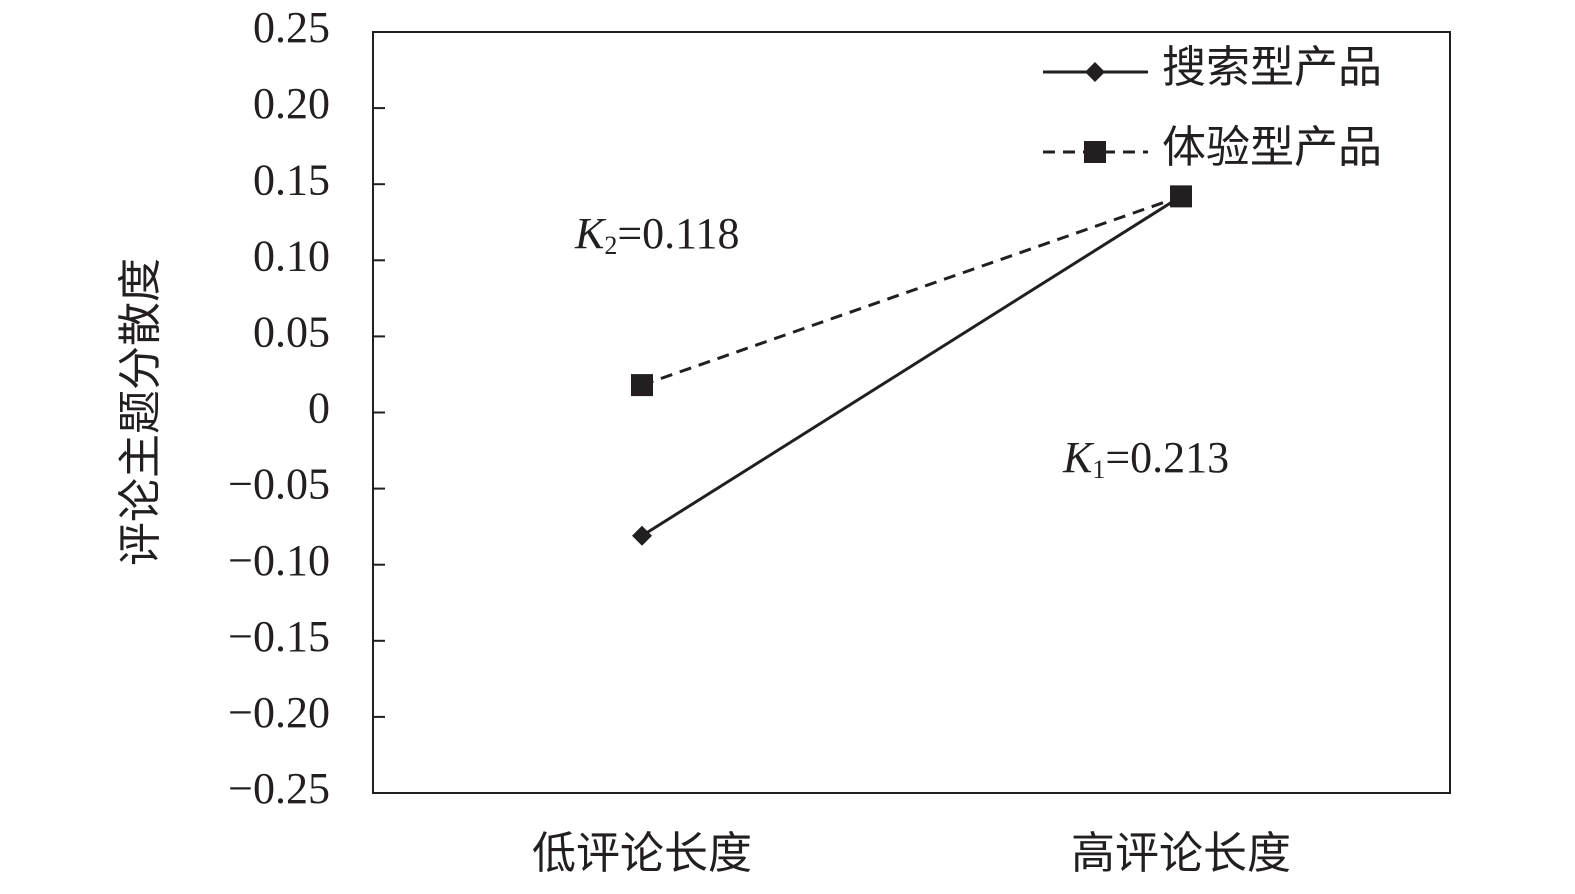 Image resolution: width=1575 pixels, height=894 pixels. Describe the element at coordinates (1181, 853) in the screenshot. I see `x-tick-label: 高评论长度` at that location.